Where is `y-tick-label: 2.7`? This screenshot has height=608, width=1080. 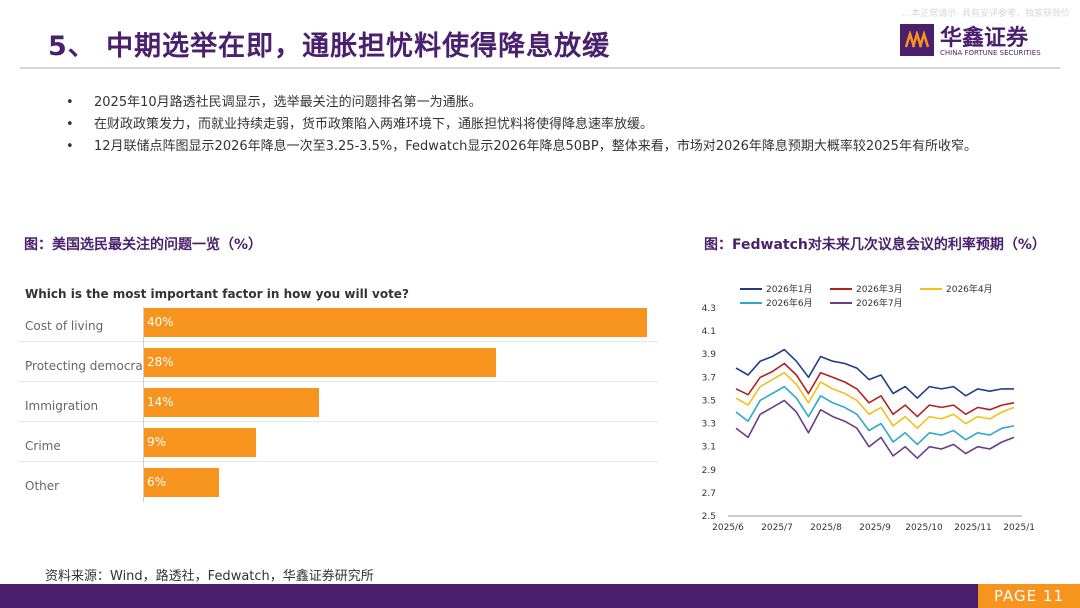 y-tick-label: 2.7 is located at coordinates (709, 494).